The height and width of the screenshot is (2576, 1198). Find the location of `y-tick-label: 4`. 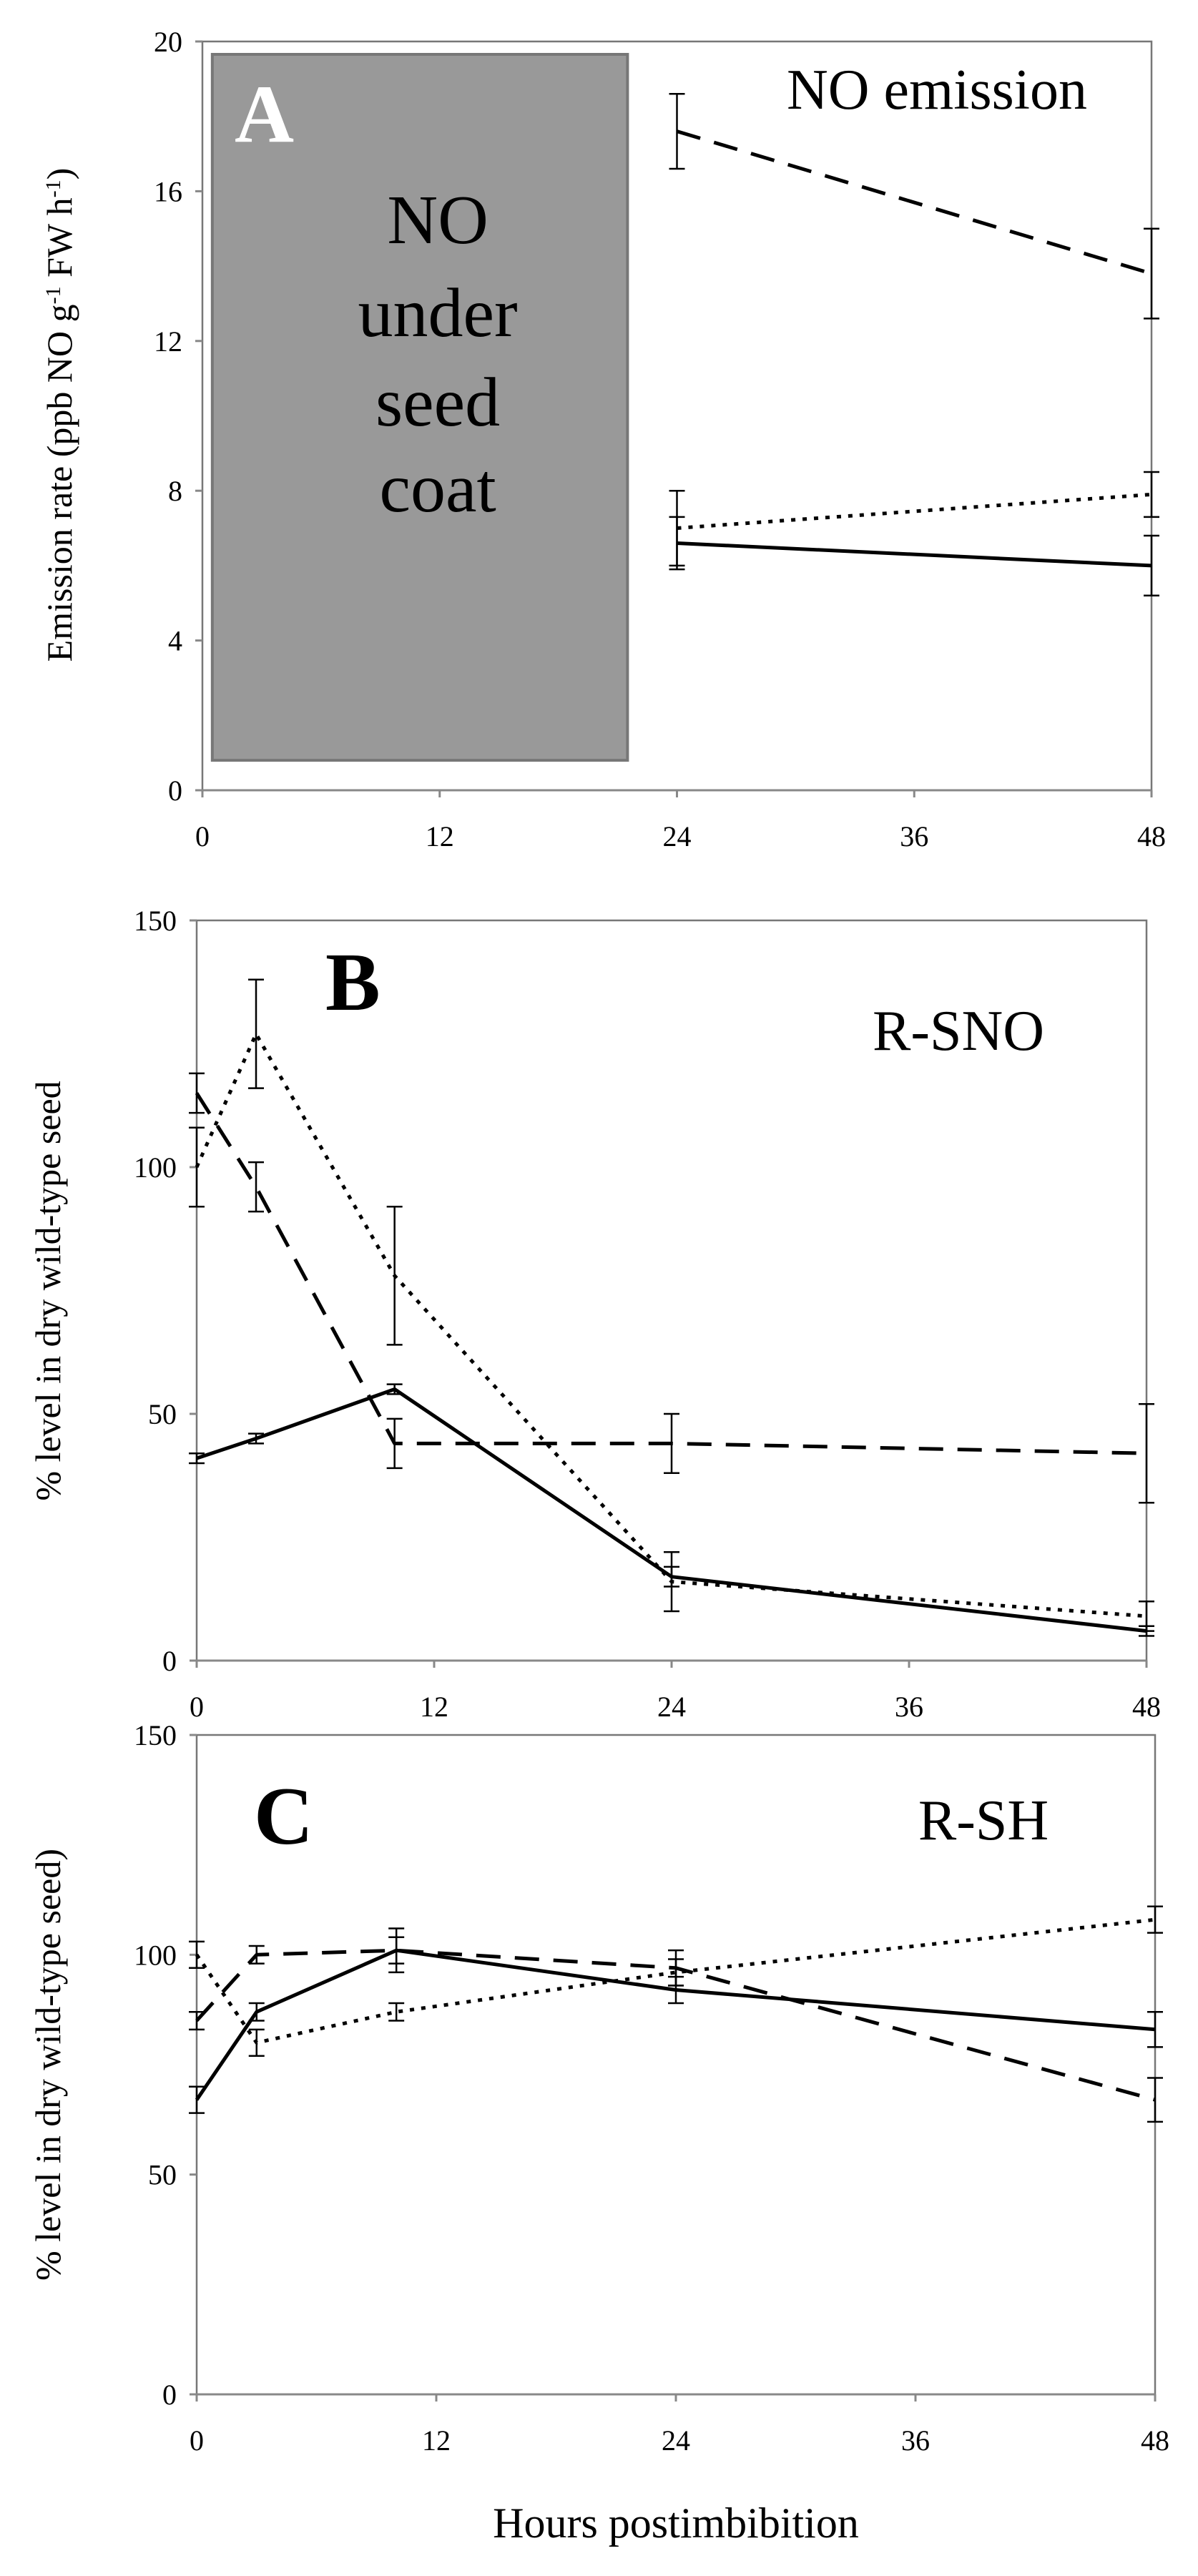

y-tick-label: 4 is located at coordinates (175, 641).